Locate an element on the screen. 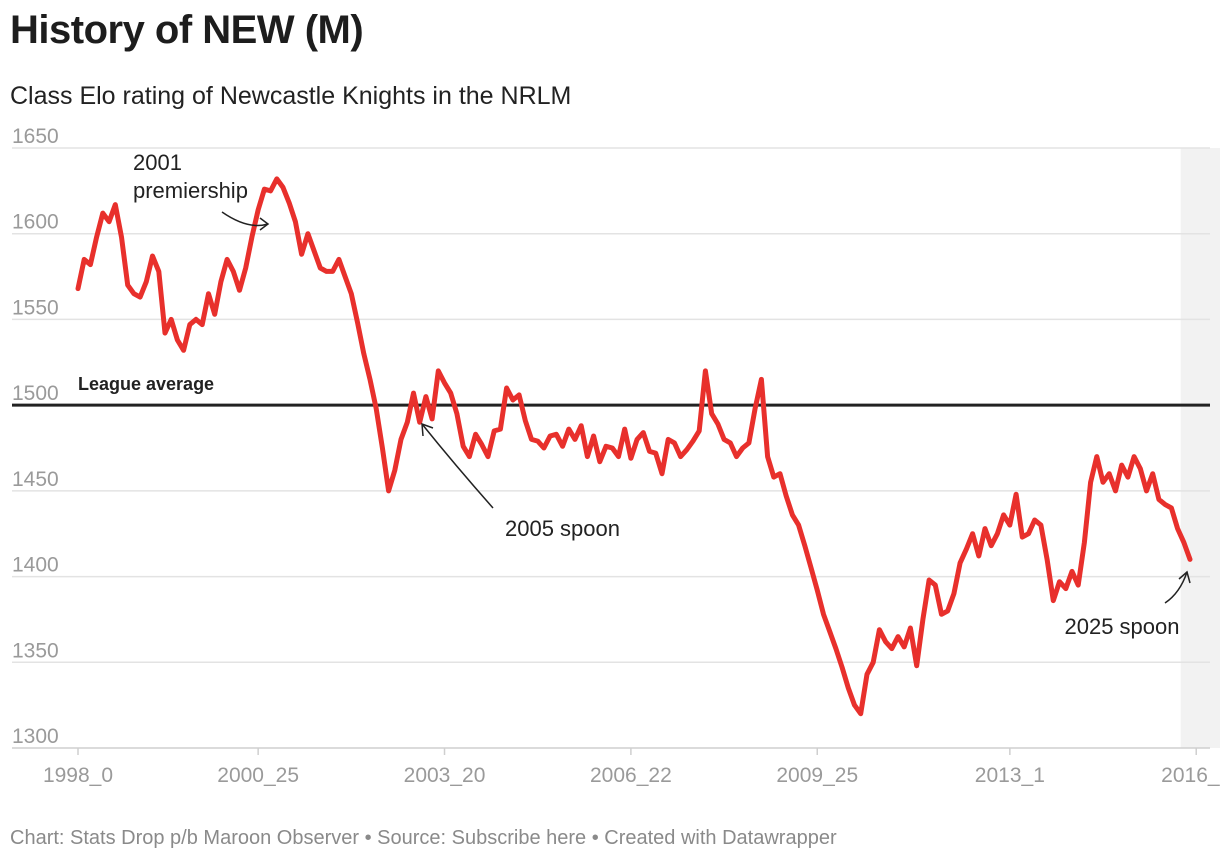 The image size is (1220, 864). y-tick-label: 1350 is located at coordinates (35, 650).